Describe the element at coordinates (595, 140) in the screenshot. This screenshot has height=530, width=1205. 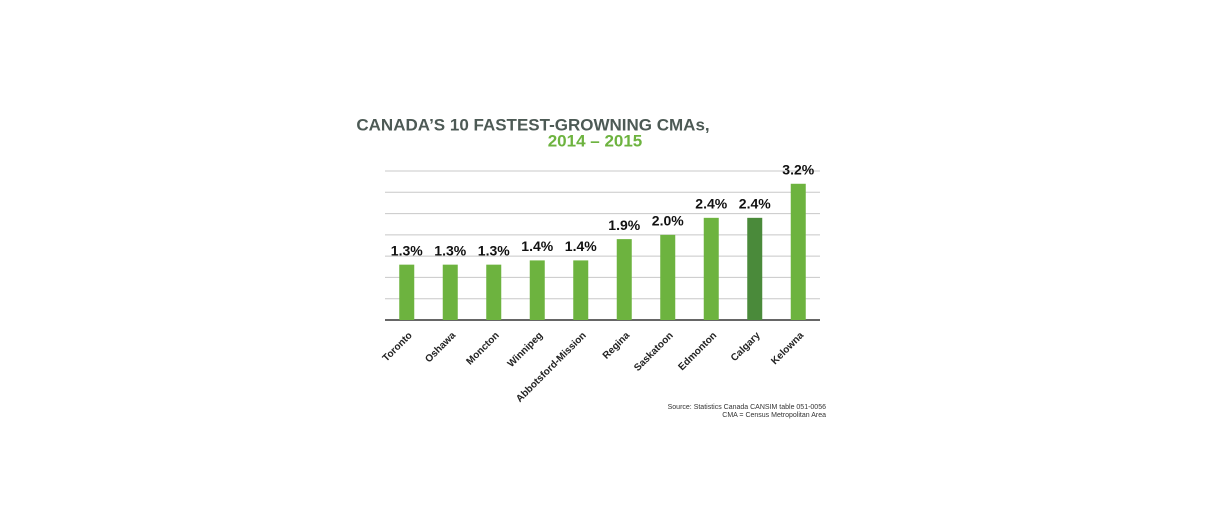
I see `chart-subtitle: 2014 – 2015` at that location.